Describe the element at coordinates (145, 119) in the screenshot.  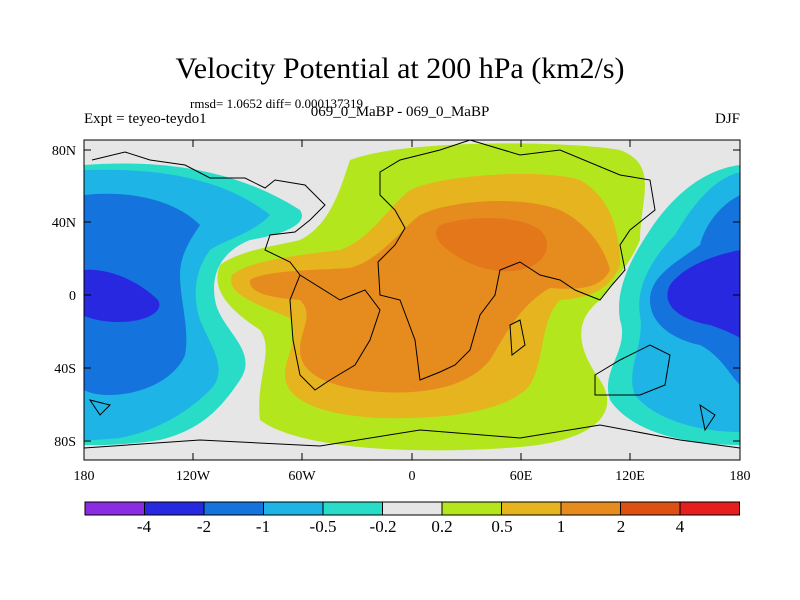
I see `experiment-label: Expt = teyeo-teydo1` at that location.